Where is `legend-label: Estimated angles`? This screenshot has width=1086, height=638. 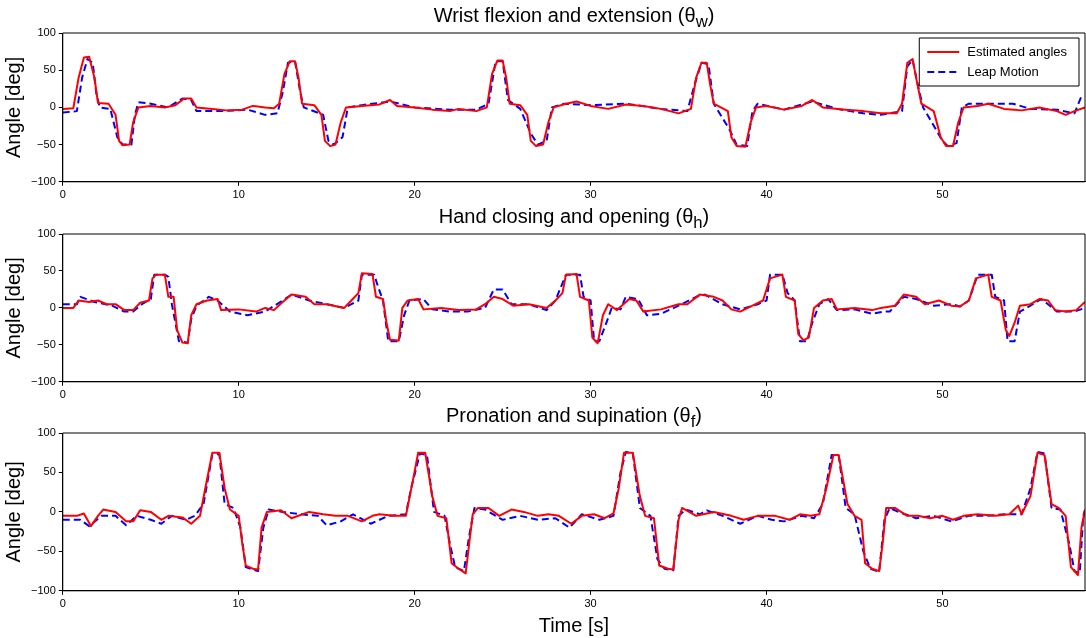
legend-label: Estimated angles is located at coordinates (1017, 51).